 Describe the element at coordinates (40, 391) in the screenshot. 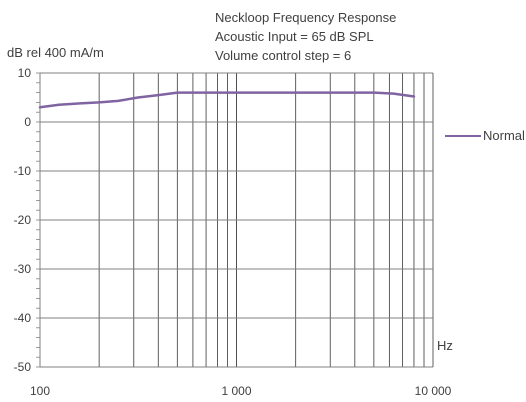

I see `x-tick-label: 100` at that location.